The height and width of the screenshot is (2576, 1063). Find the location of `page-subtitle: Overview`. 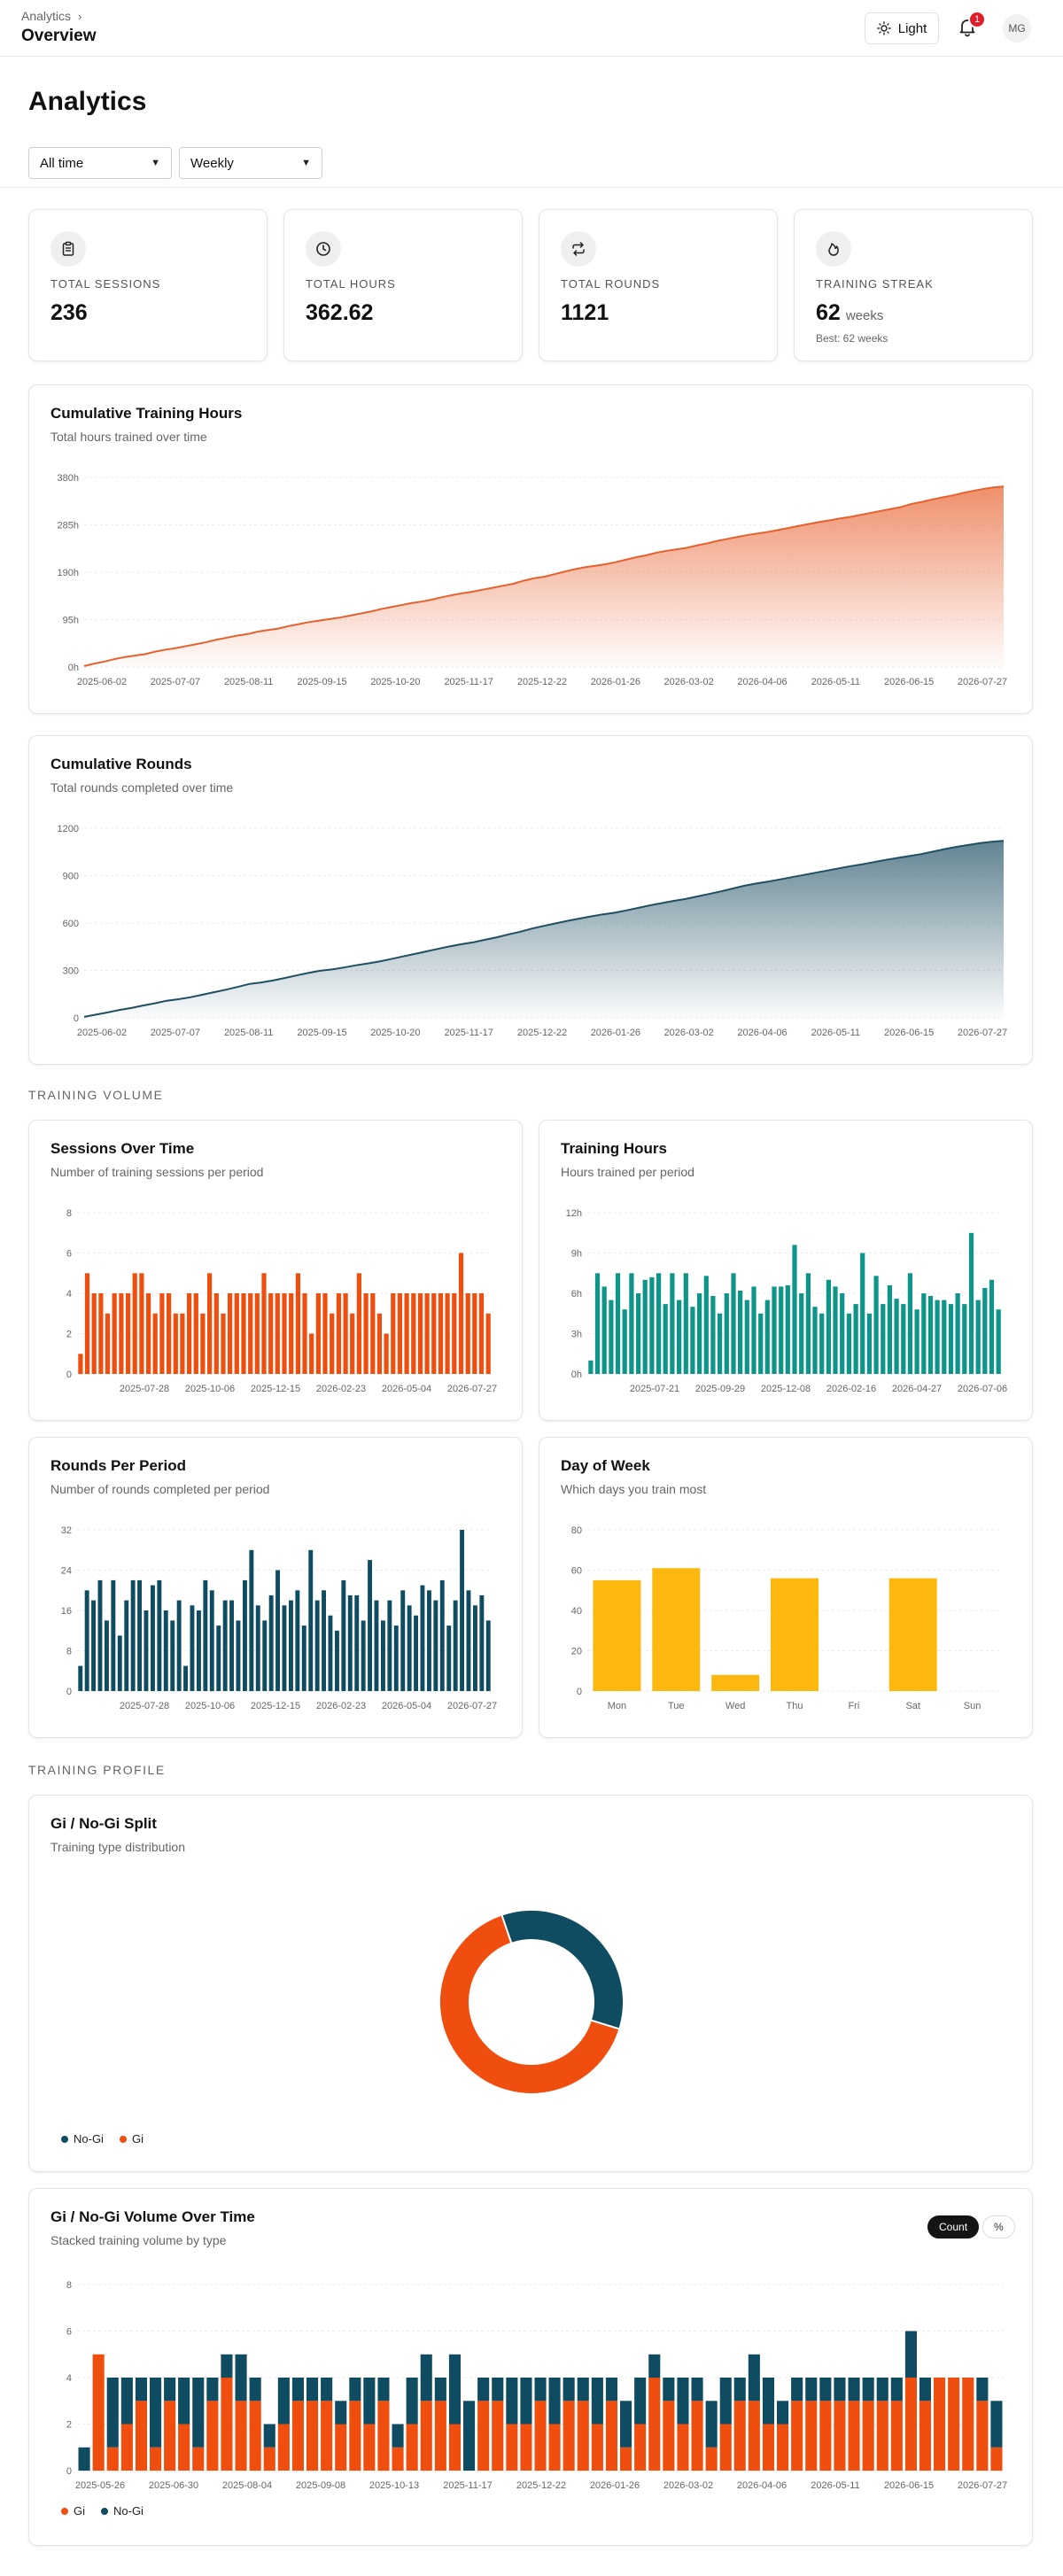

page-subtitle: Overview is located at coordinates (59, 36).